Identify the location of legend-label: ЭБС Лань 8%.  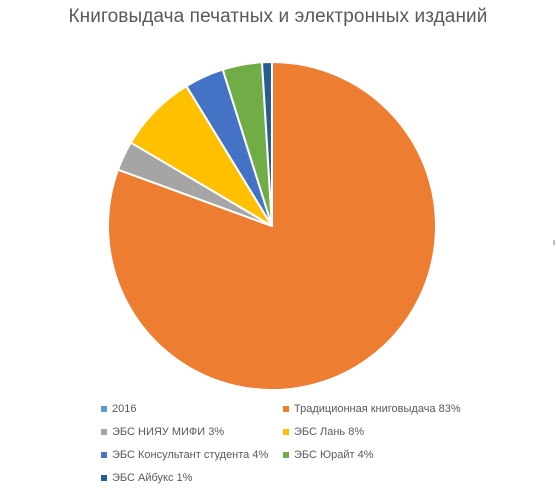
(329, 432).